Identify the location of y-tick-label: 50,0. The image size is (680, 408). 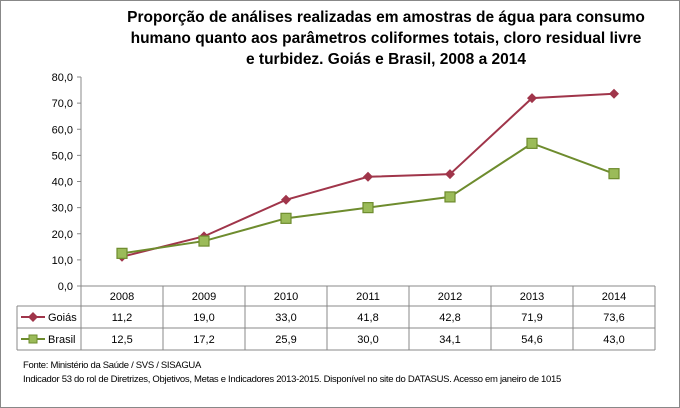
(62, 156).